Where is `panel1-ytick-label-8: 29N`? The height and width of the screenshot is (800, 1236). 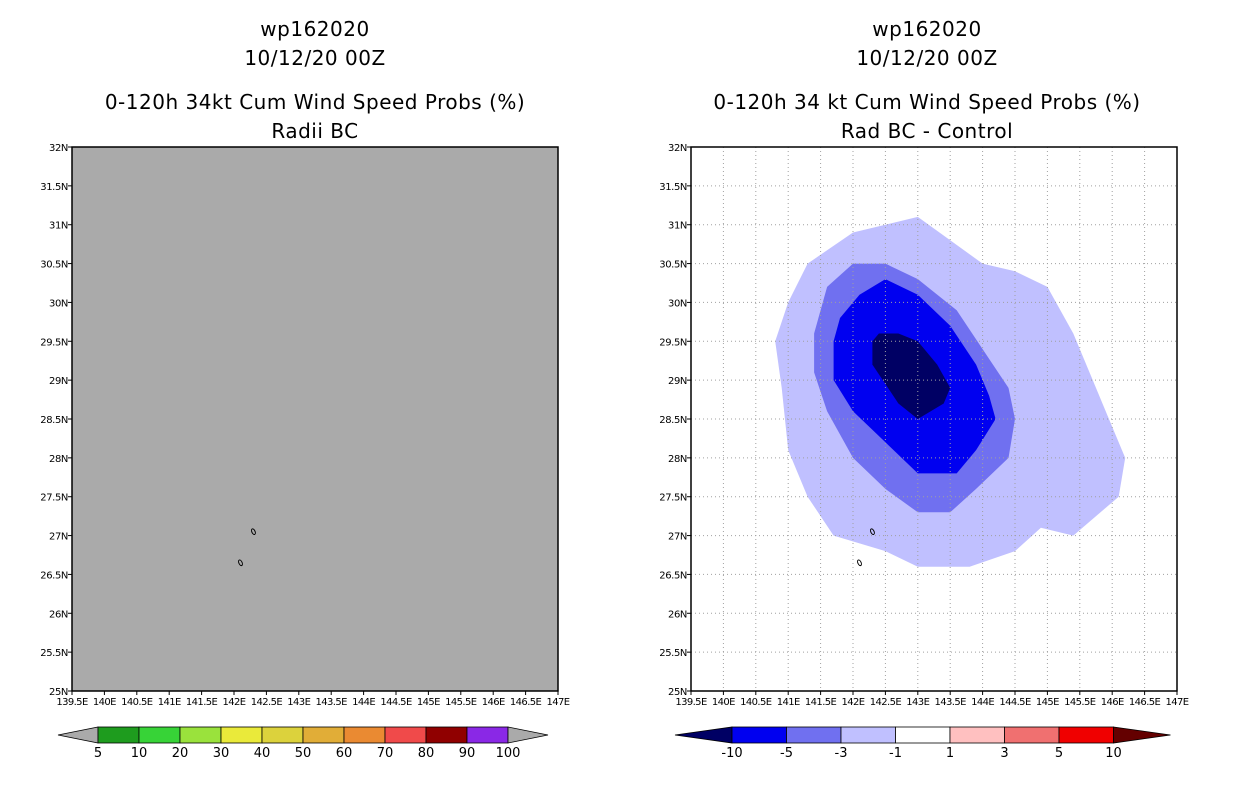
panel1-ytick-label-8: 29N is located at coordinates (58, 381).